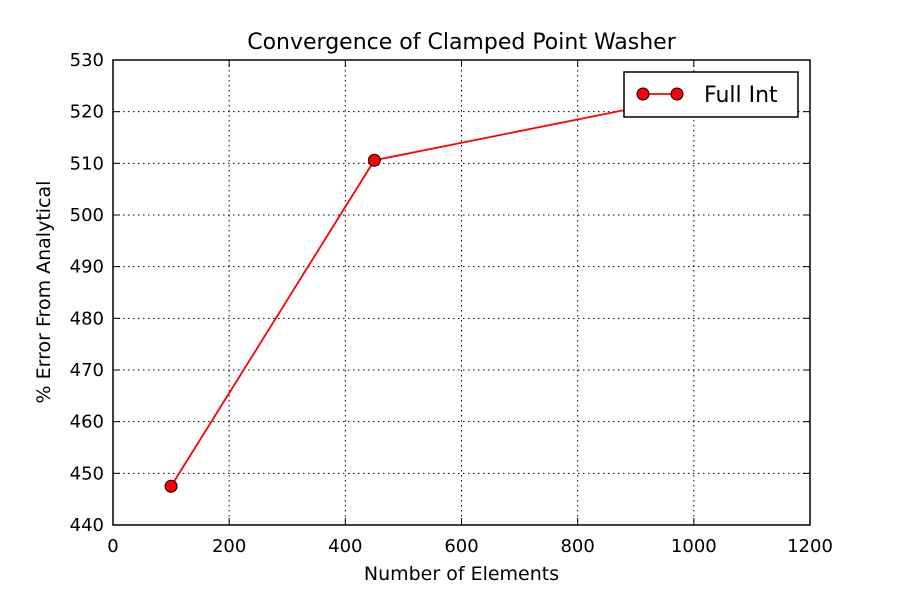  Describe the element at coordinates (229, 546) in the screenshot. I see `x-tick-label: 200` at that location.